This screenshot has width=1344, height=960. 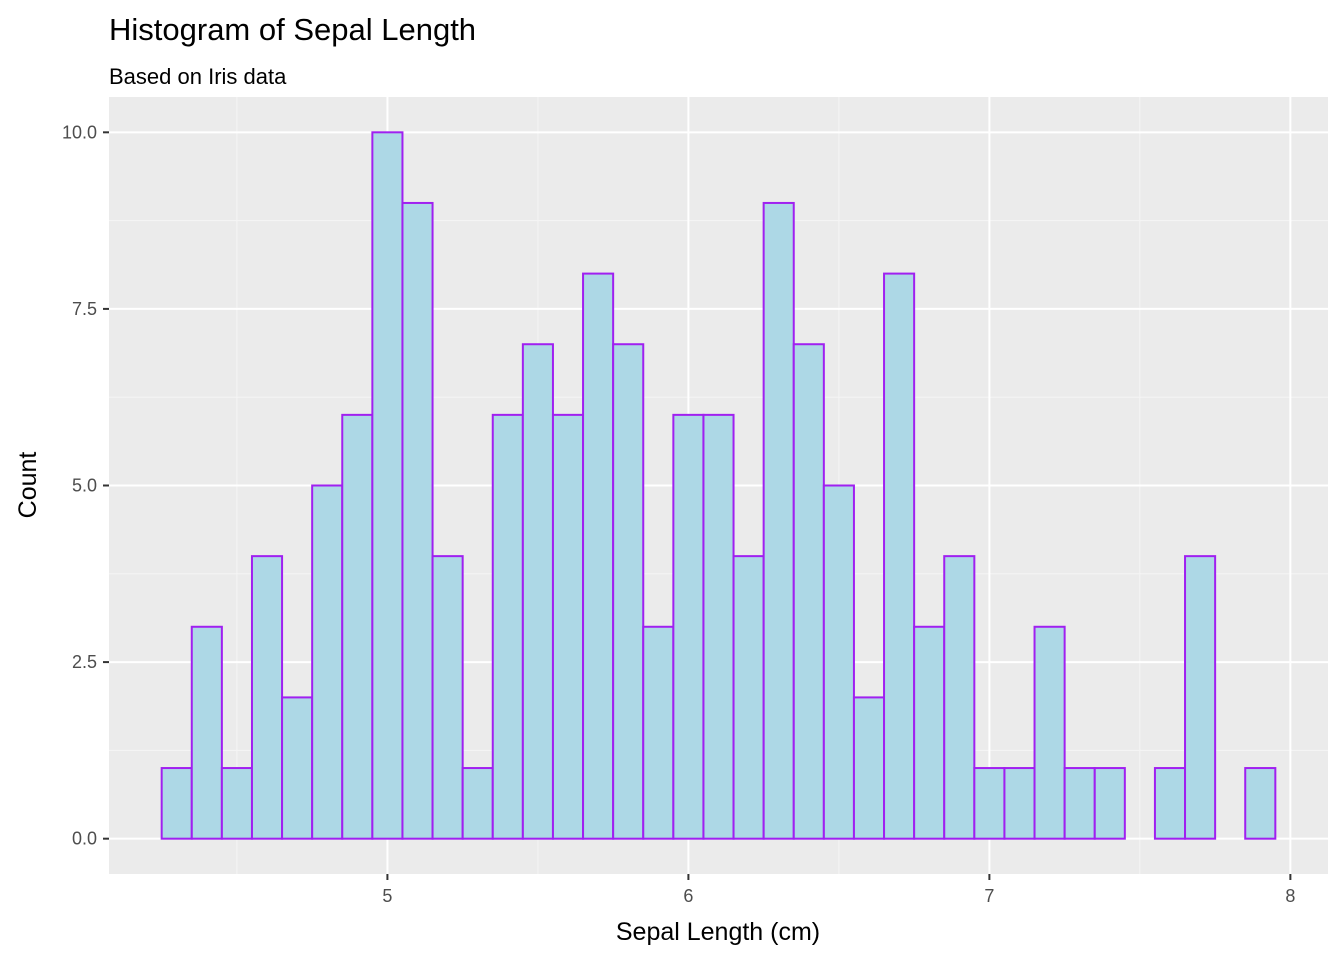 I want to click on y-tick-label: 10.0, so click(x=79, y=132).